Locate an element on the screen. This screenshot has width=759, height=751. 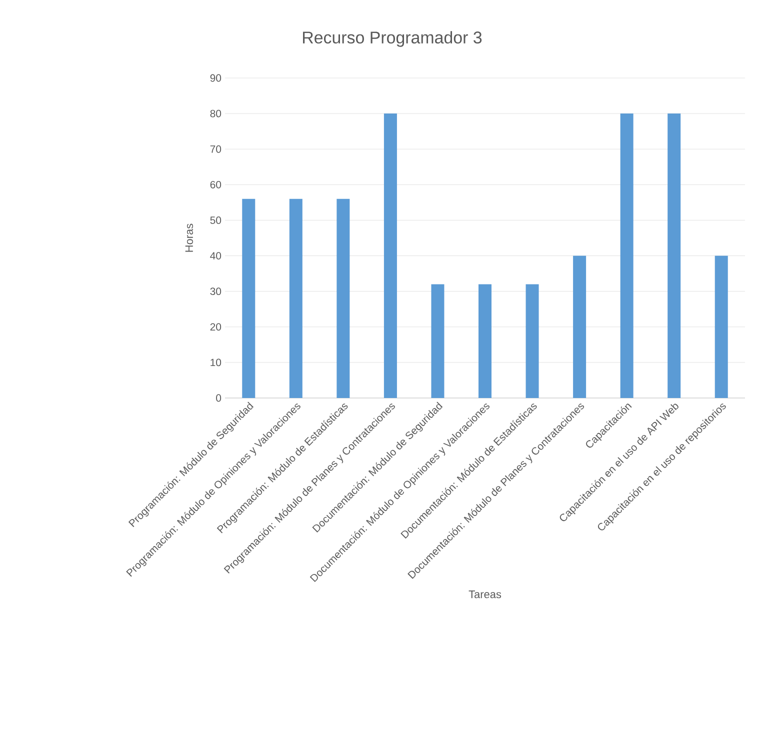
y-tick-label: 50 is located at coordinates (216, 220).